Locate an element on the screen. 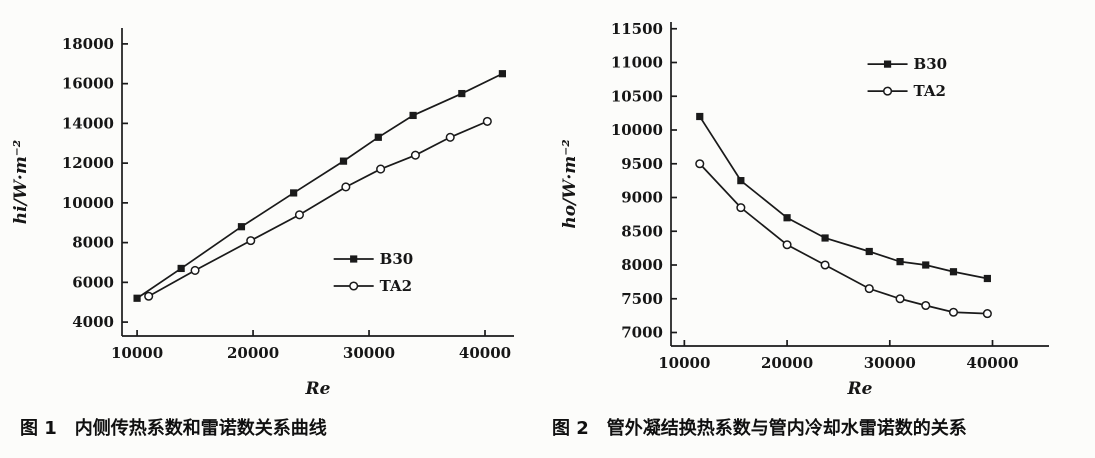 The image size is (1095, 458). y-tick-label: 18000 is located at coordinates (88, 44).